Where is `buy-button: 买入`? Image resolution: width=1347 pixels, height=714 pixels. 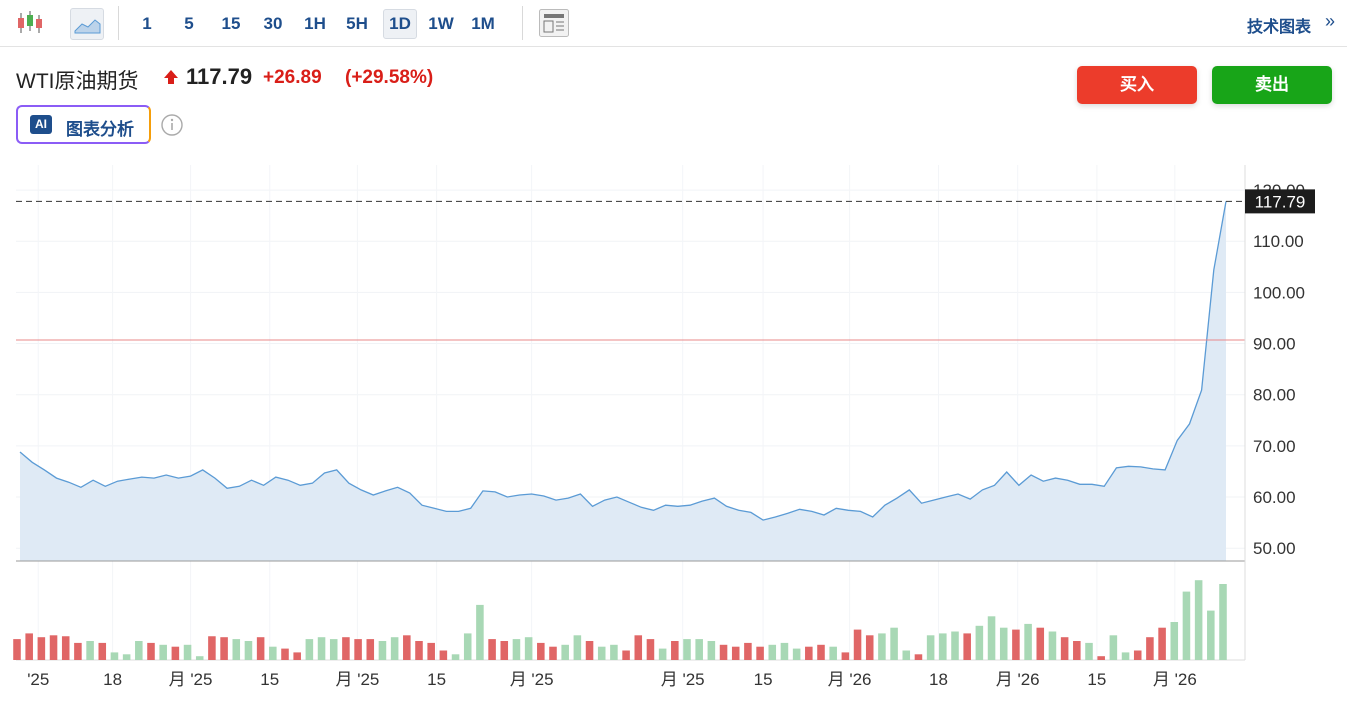
buy-button: 买入 is located at coordinates (1137, 85).